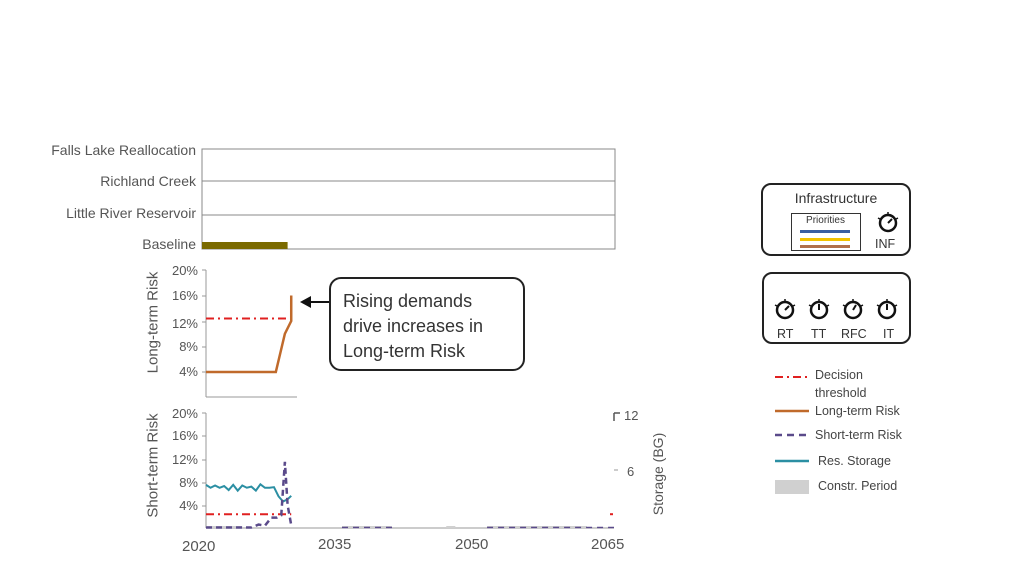 Image resolution: width=1024 pixels, height=576 pixels. What do you see at coordinates (857, 411) in the screenshot?
I see `legend-label-long-term: Long-term Risk` at bounding box center [857, 411].